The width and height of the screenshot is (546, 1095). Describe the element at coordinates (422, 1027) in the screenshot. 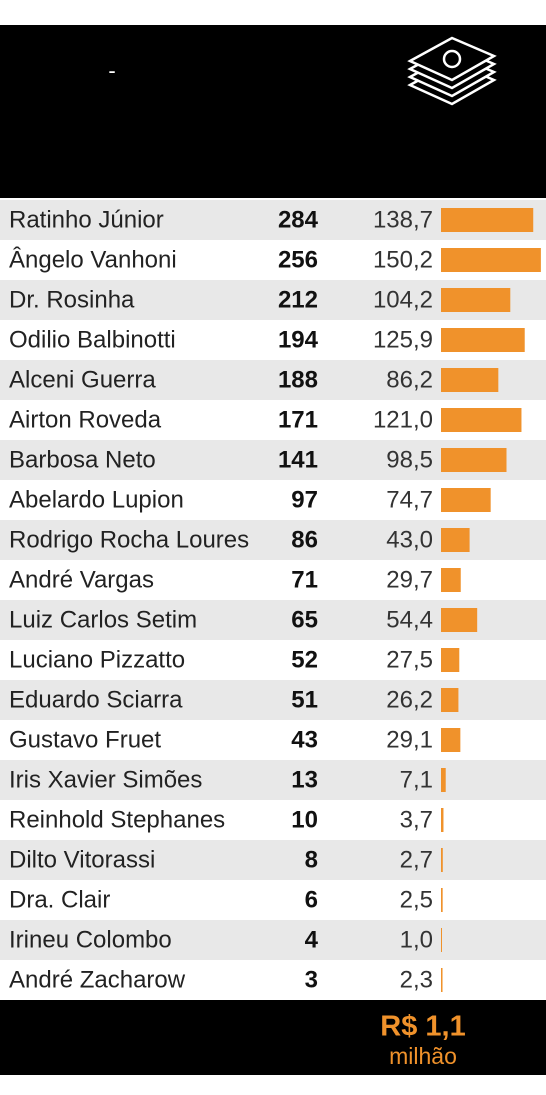

I see `total-amount: R$ 1,1` at that location.